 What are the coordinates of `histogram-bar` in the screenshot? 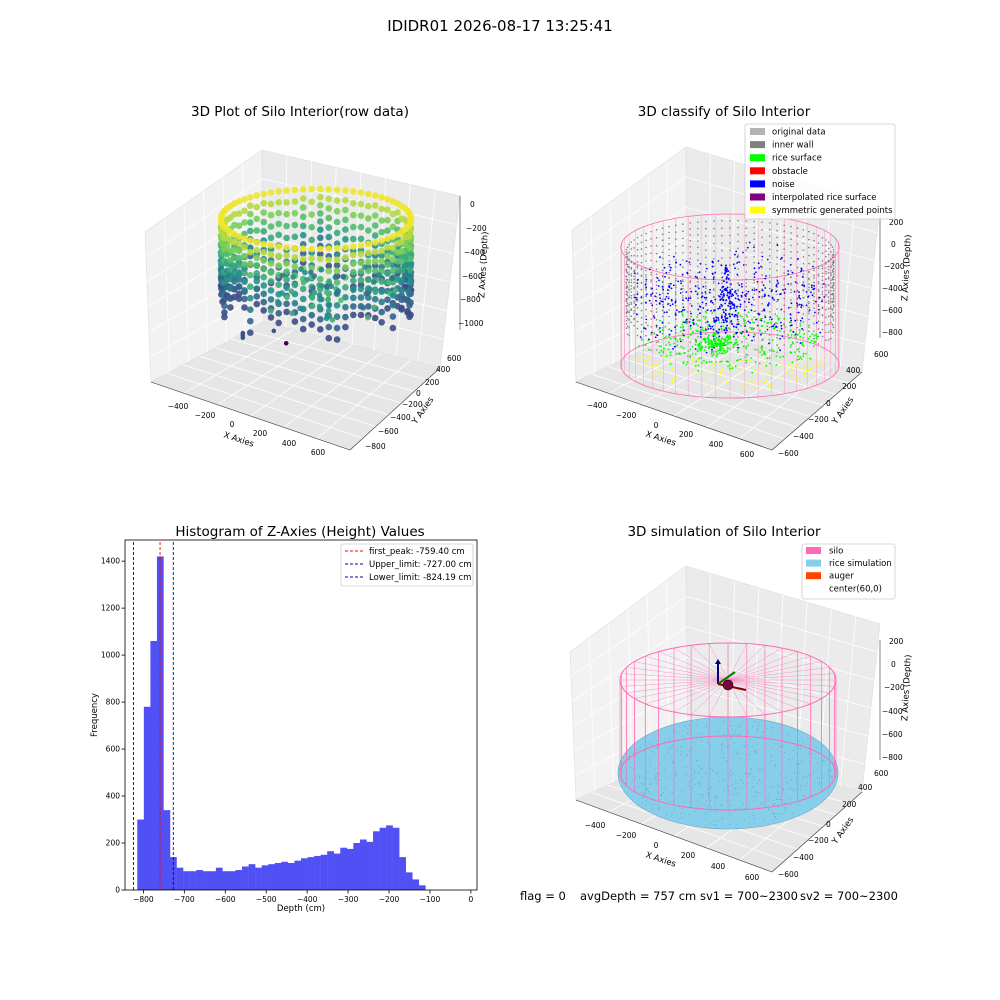 It's located at (219, 878).